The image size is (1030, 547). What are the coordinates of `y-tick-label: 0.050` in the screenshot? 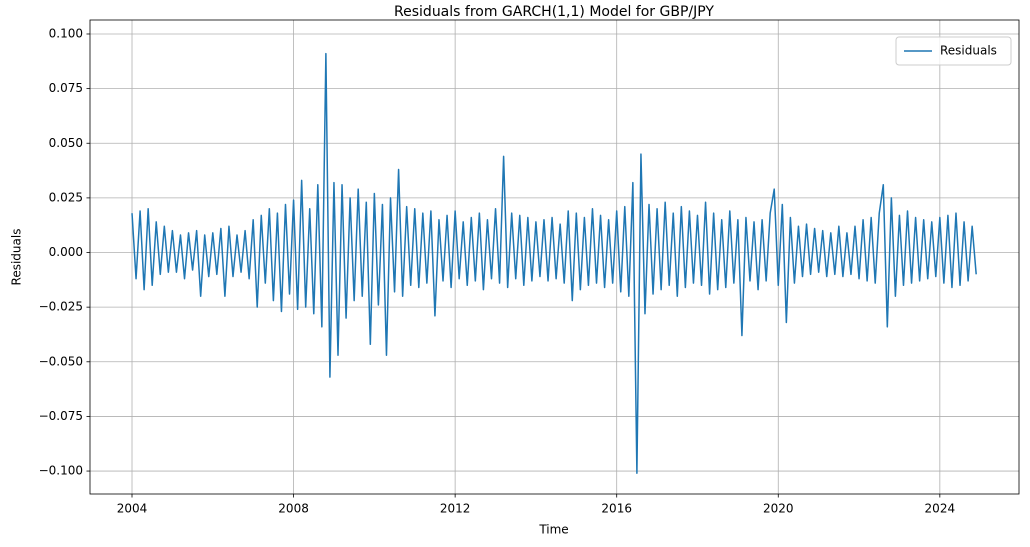 It's located at (66, 143).